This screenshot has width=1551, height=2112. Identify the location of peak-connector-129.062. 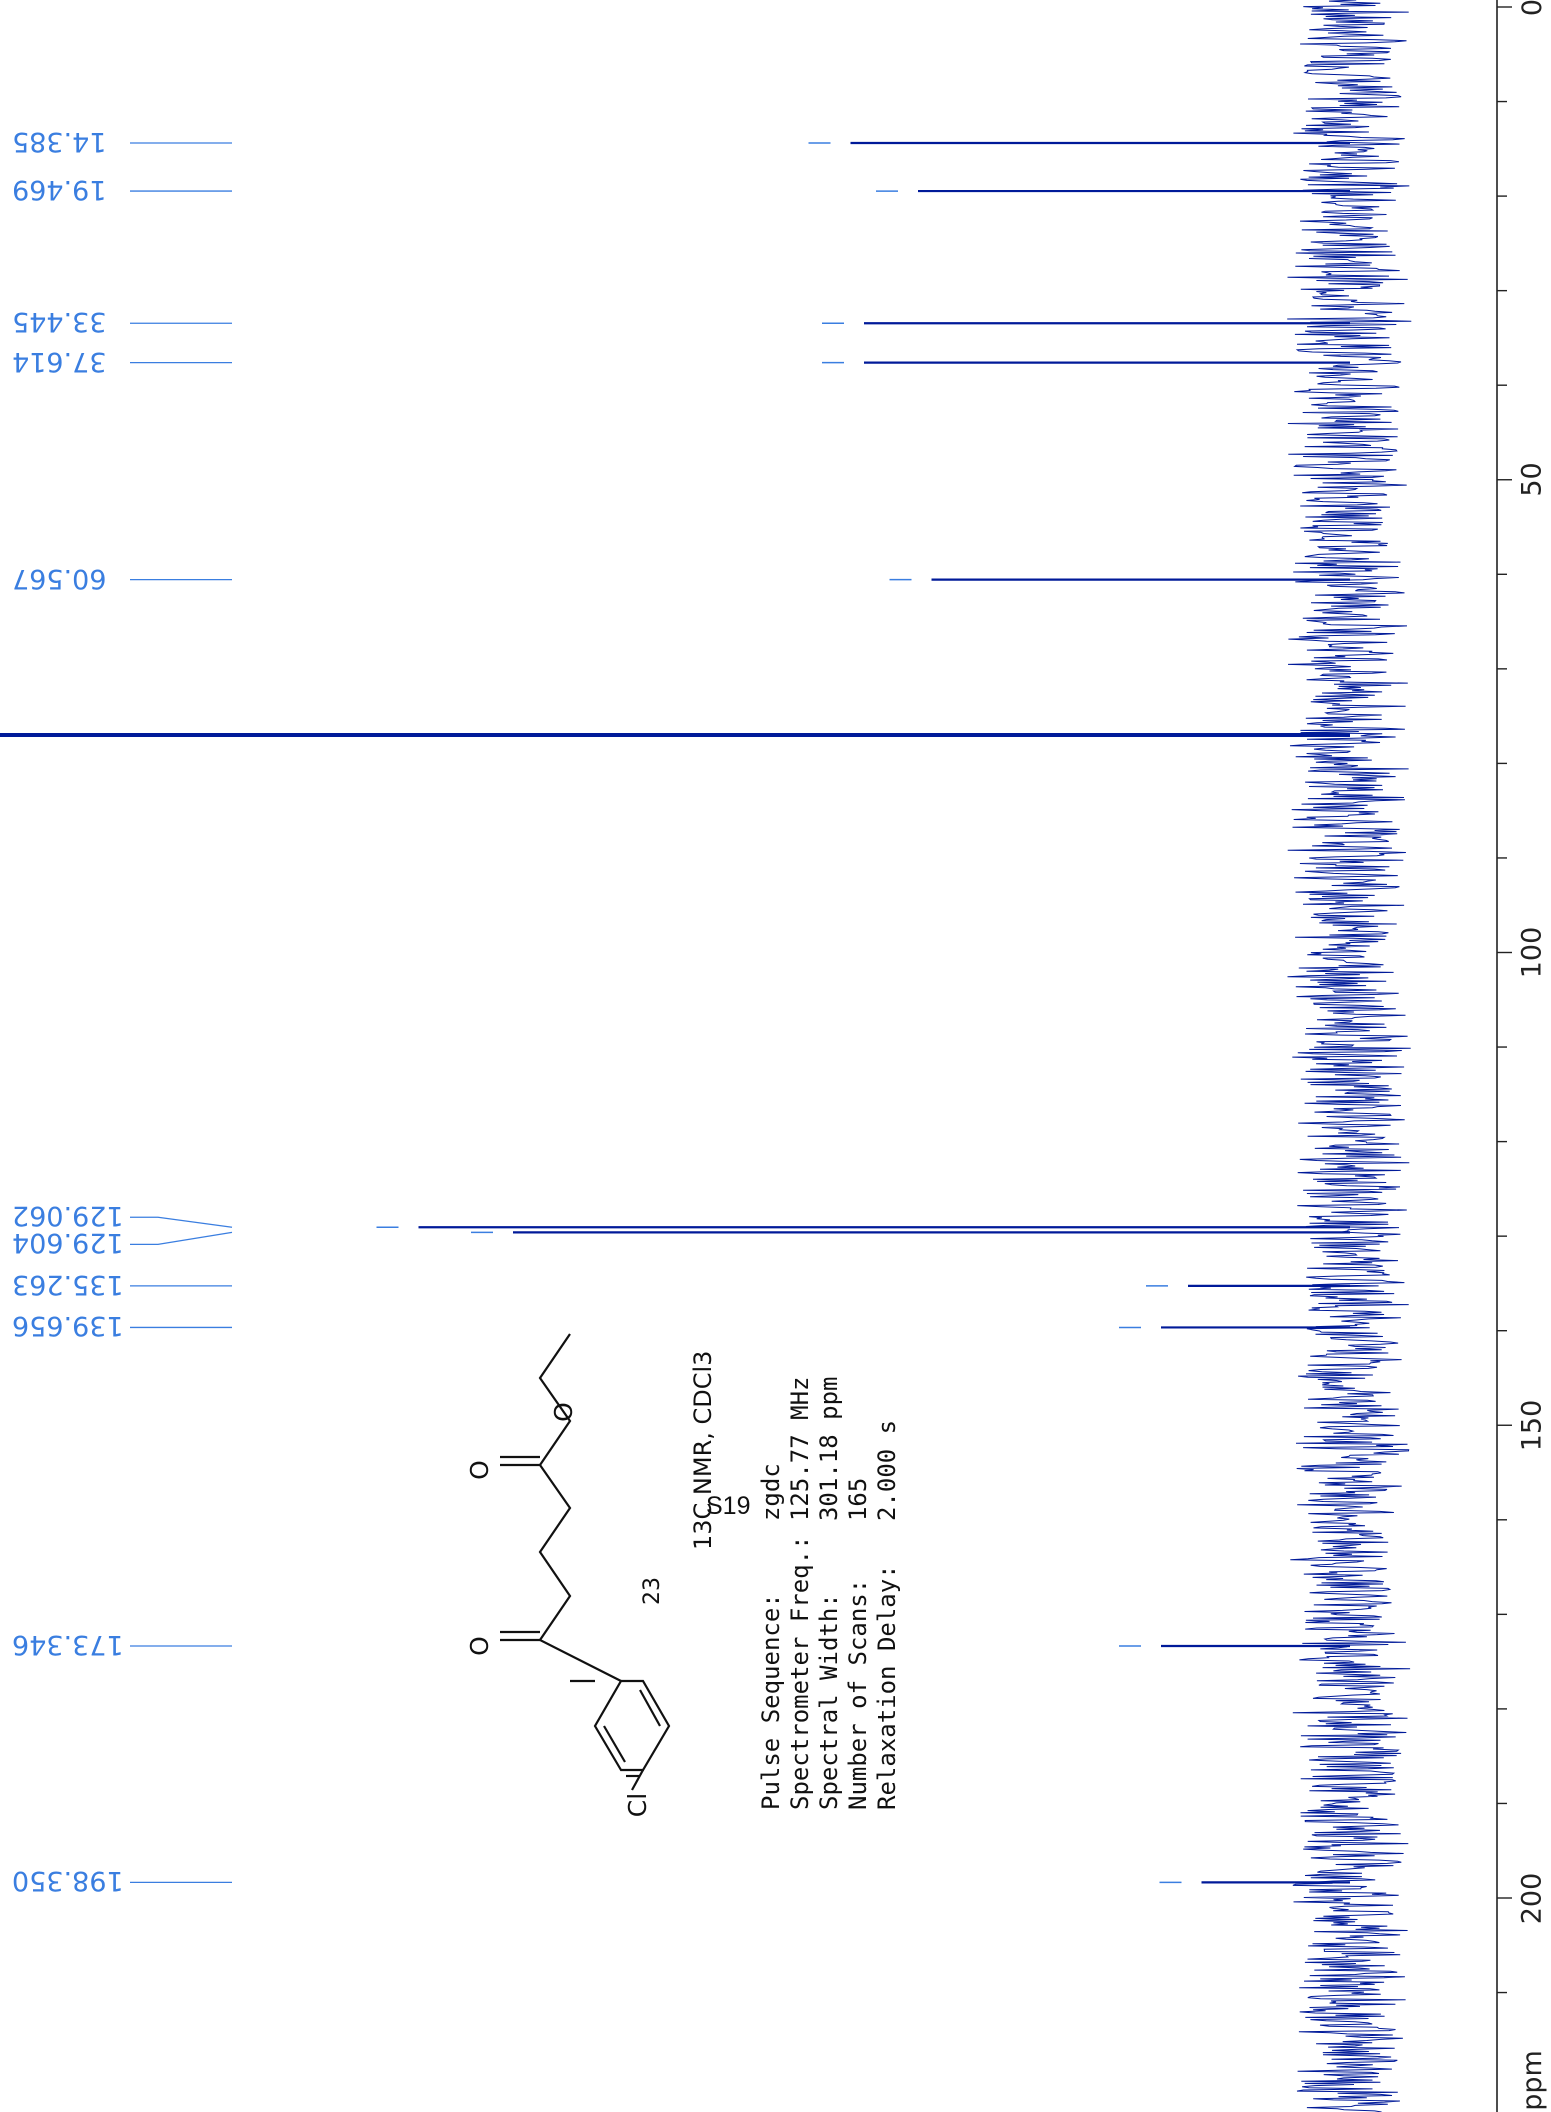
(181, 1222).